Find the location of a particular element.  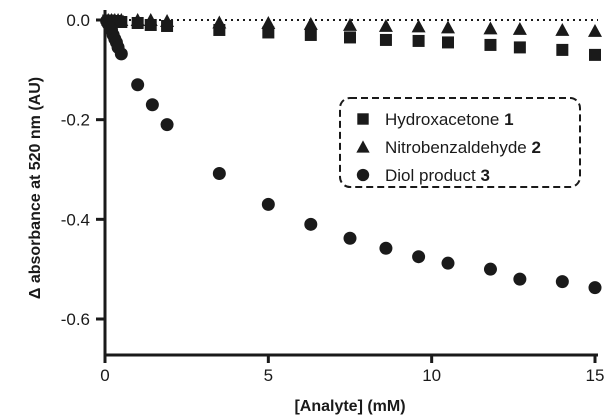

y-ticks: 0.0 -0.2 -0.4 -0.6 is located at coordinates (83, 170).